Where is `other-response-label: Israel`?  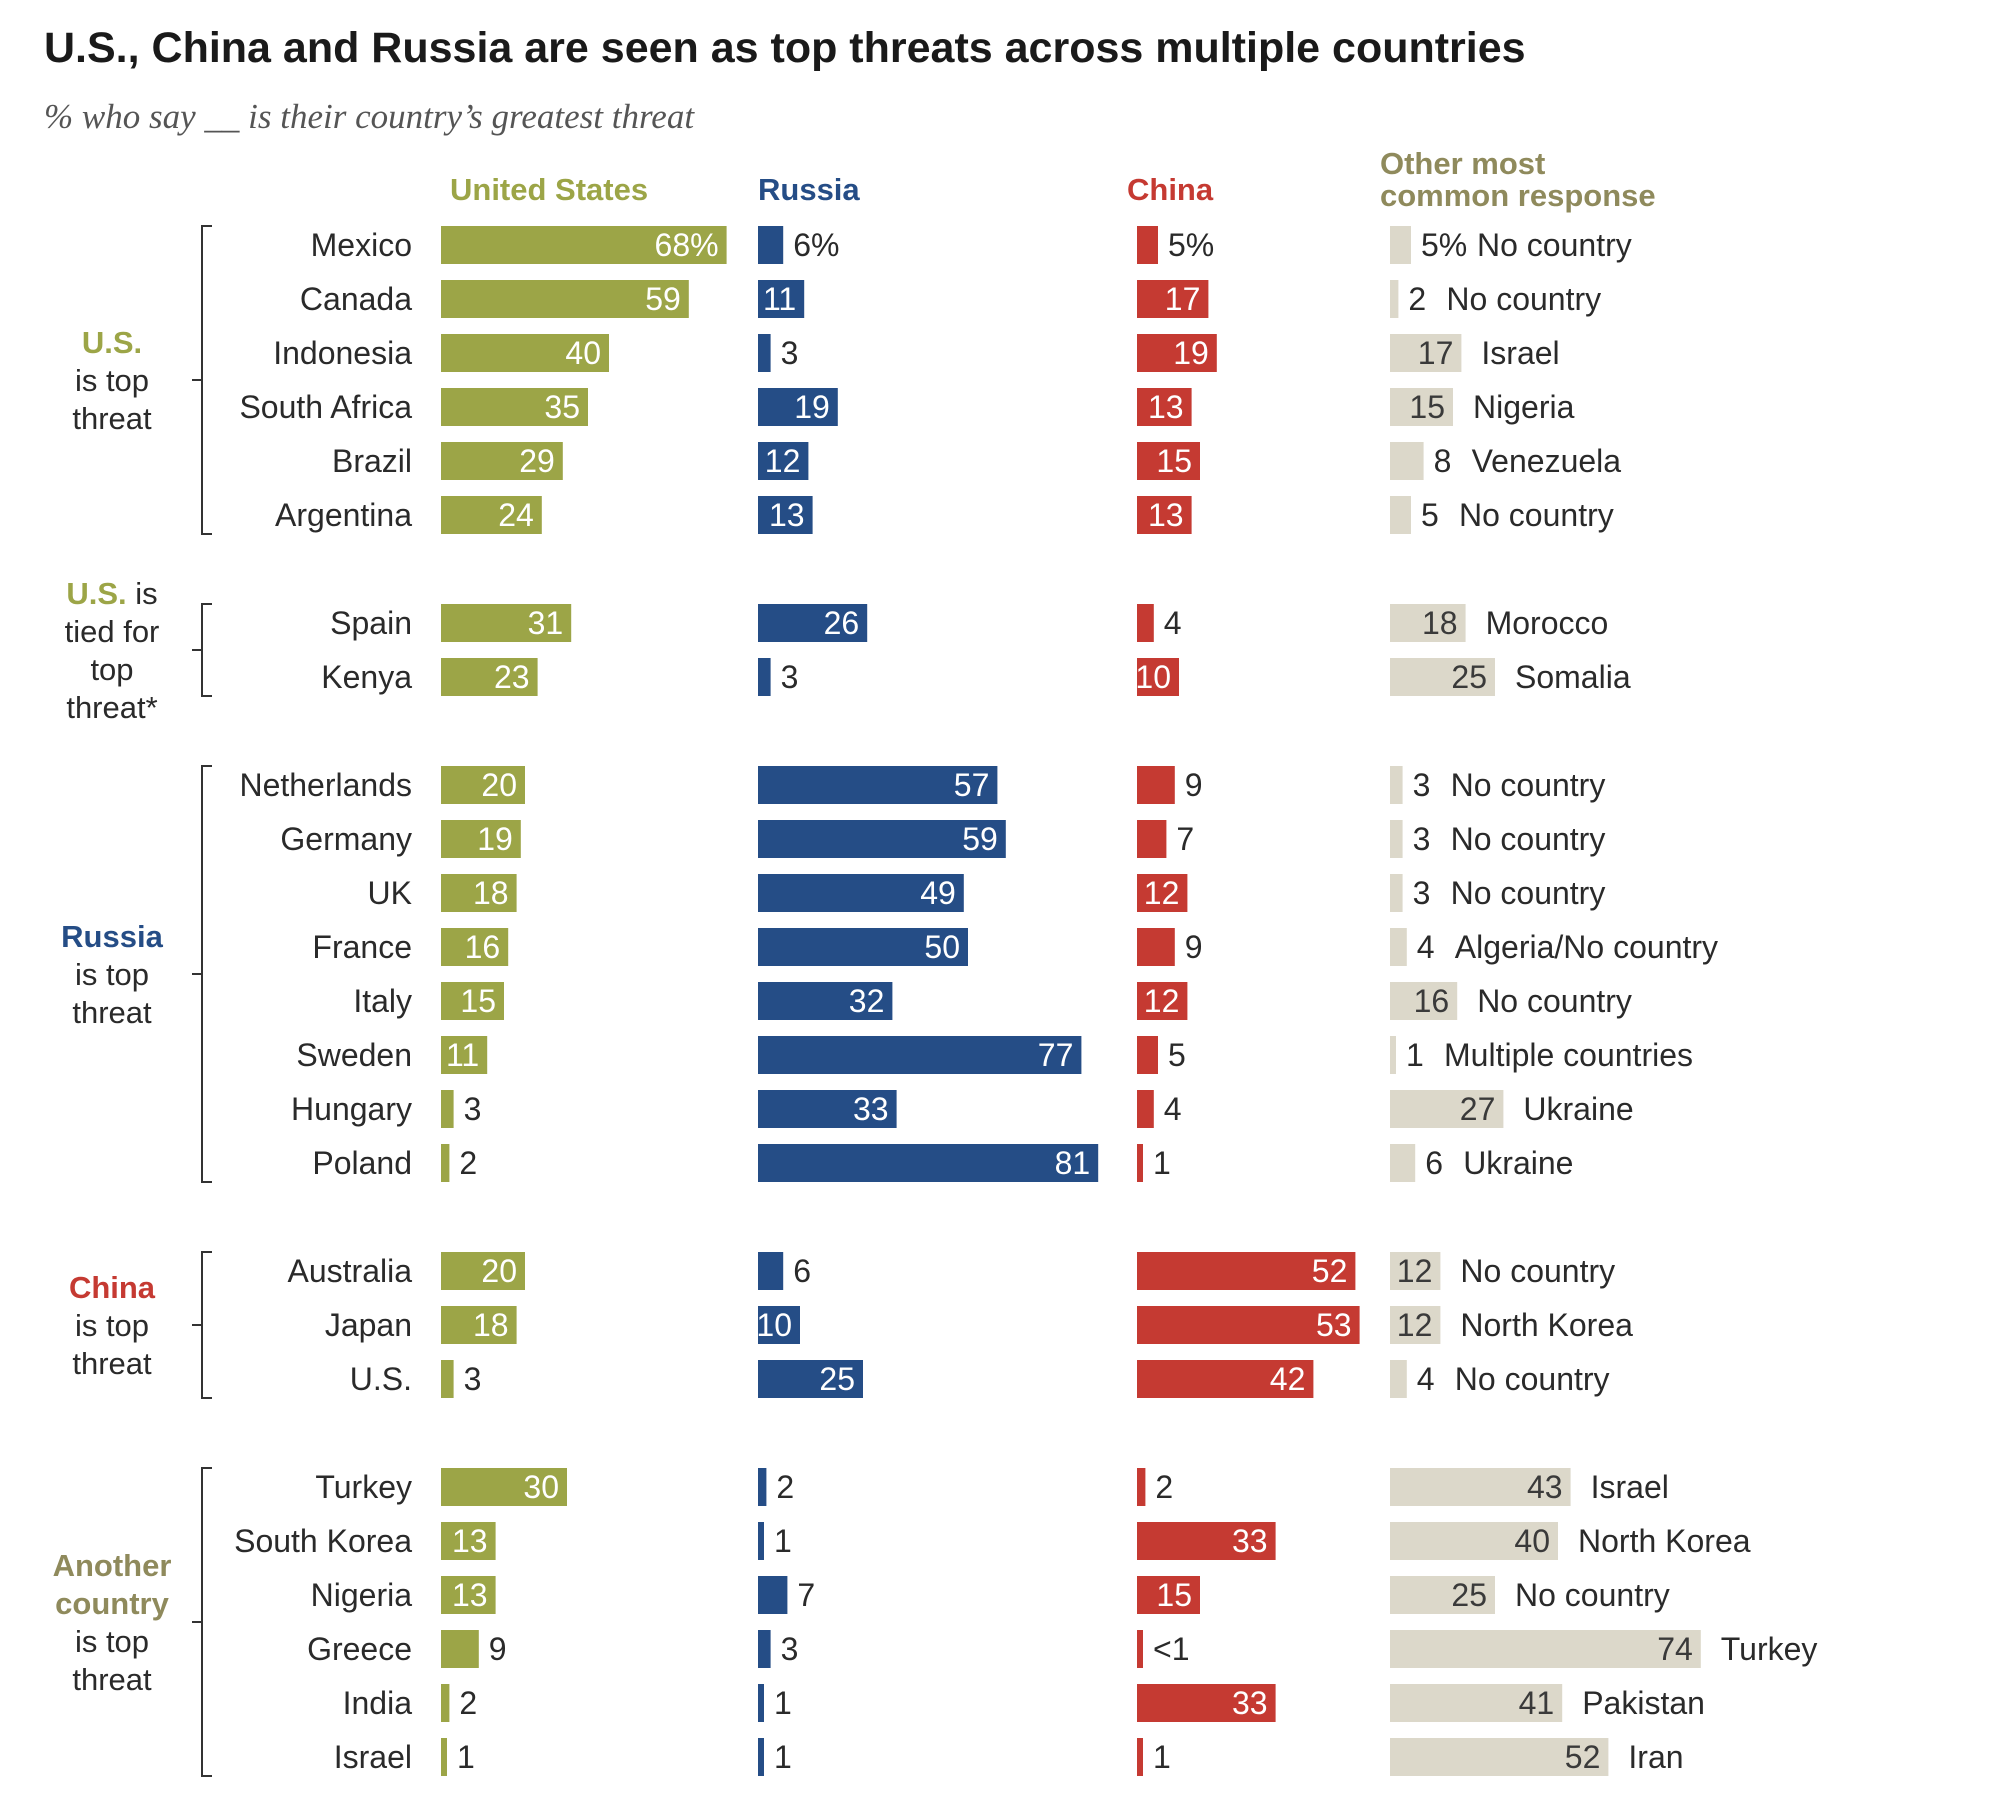
other-response-label: Israel is located at coordinates (1630, 1487).